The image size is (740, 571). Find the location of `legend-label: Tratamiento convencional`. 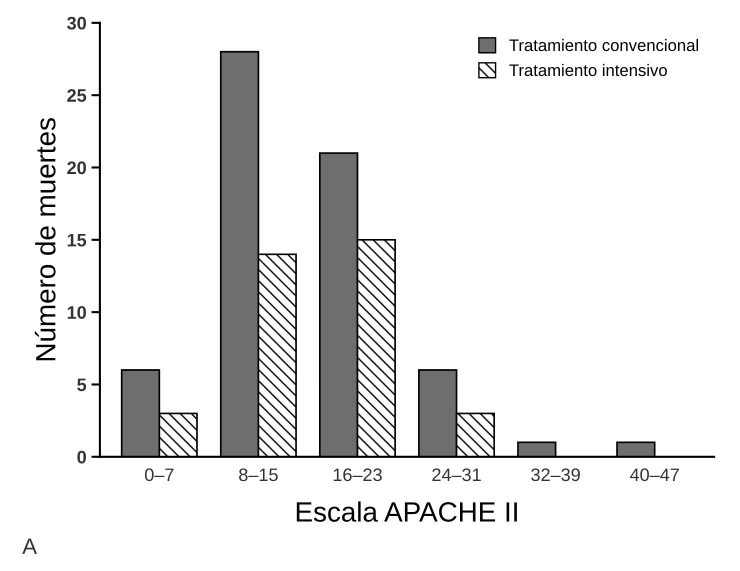

legend-label: Tratamiento convencional is located at coordinates (603, 45).